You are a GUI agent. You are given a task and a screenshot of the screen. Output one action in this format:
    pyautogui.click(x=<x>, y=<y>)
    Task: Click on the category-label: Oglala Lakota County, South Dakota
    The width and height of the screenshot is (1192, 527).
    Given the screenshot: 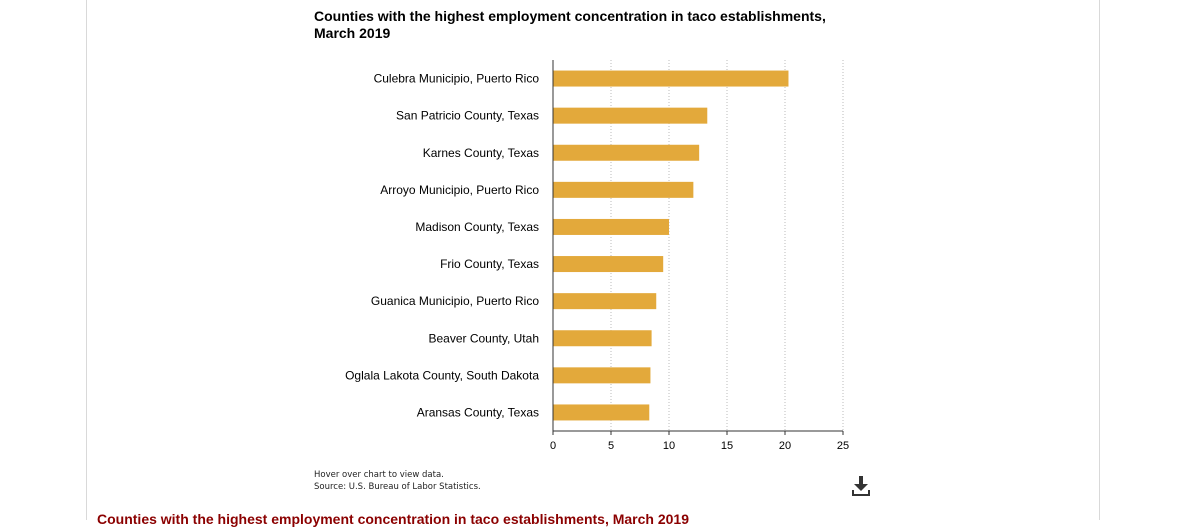 What is the action you would take?
    pyautogui.click(x=442, y=375)
    